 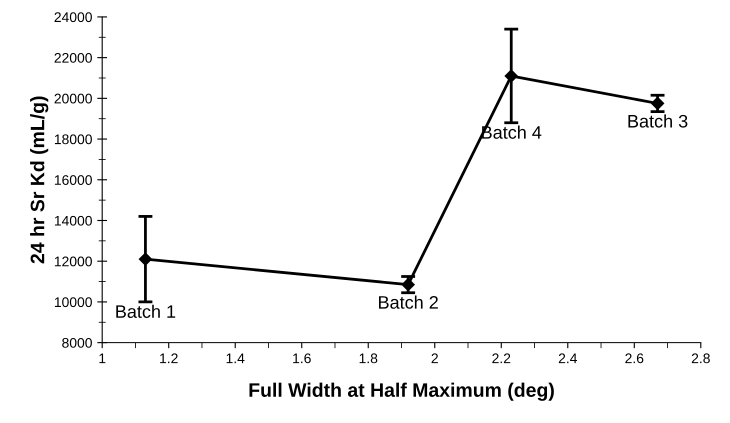 I want to click on y-tick-label: 10000, so click(x=73, y=302).